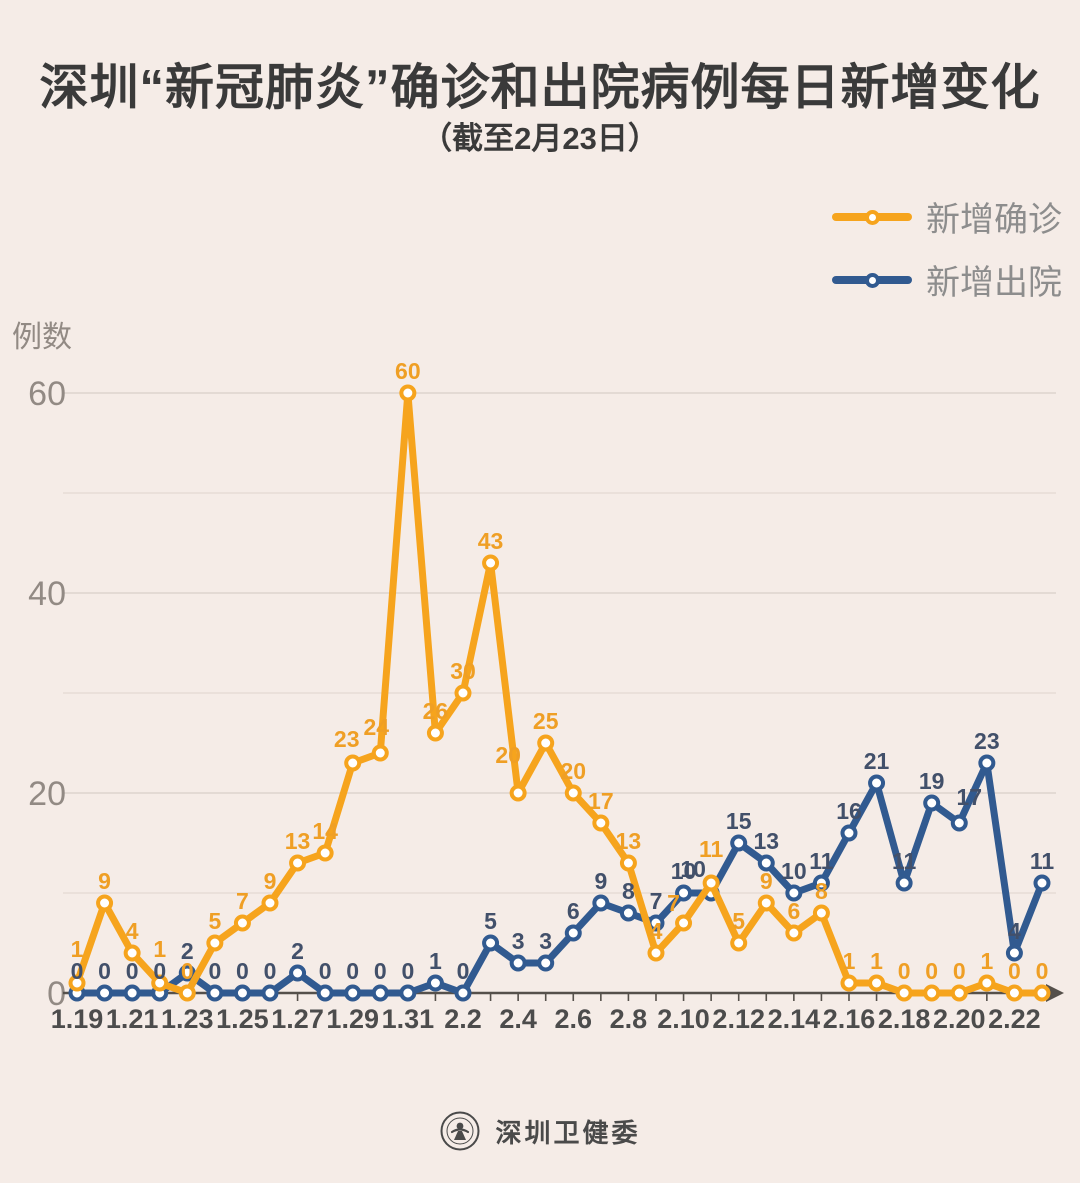 The height and width of the screenshot is (1183, 1080). I want to click on x-tick-label: 1.21, so click(132, 1019).